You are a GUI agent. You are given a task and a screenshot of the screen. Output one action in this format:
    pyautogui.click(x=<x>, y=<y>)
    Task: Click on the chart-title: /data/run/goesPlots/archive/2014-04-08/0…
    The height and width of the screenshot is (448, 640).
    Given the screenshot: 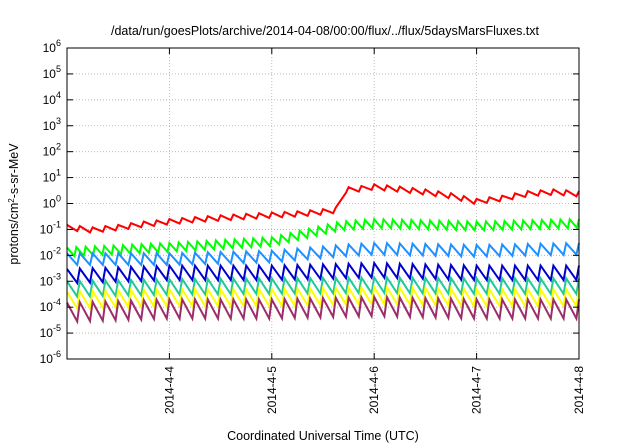 What is the action you would take?
    pyautogui.click(x=325, y=31)
    